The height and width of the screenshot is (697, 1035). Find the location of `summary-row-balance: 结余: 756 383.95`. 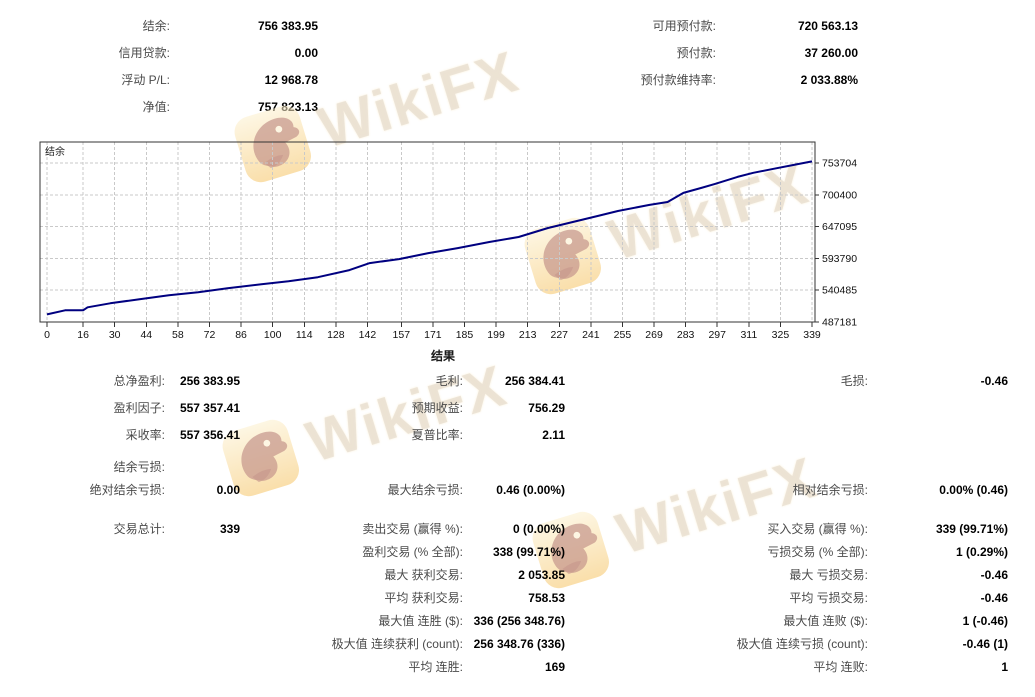

summary-row-balance: 结余: 756 383.95 is located at coordinates (159, 25).